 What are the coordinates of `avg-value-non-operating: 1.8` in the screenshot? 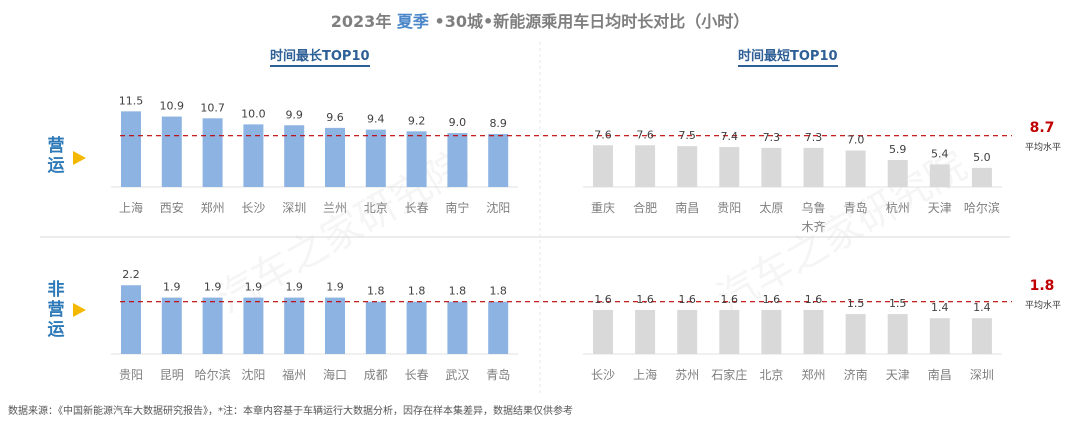 It's located at (1042, 286).